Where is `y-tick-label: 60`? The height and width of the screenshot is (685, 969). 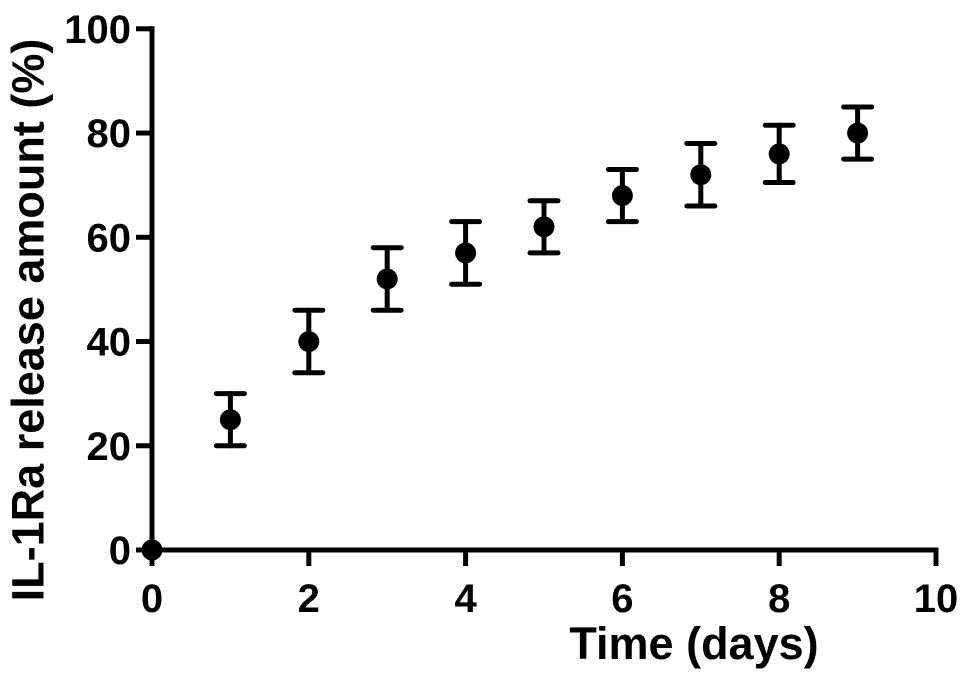
y-tick-label: 60 is located at coordinates (109, 238).